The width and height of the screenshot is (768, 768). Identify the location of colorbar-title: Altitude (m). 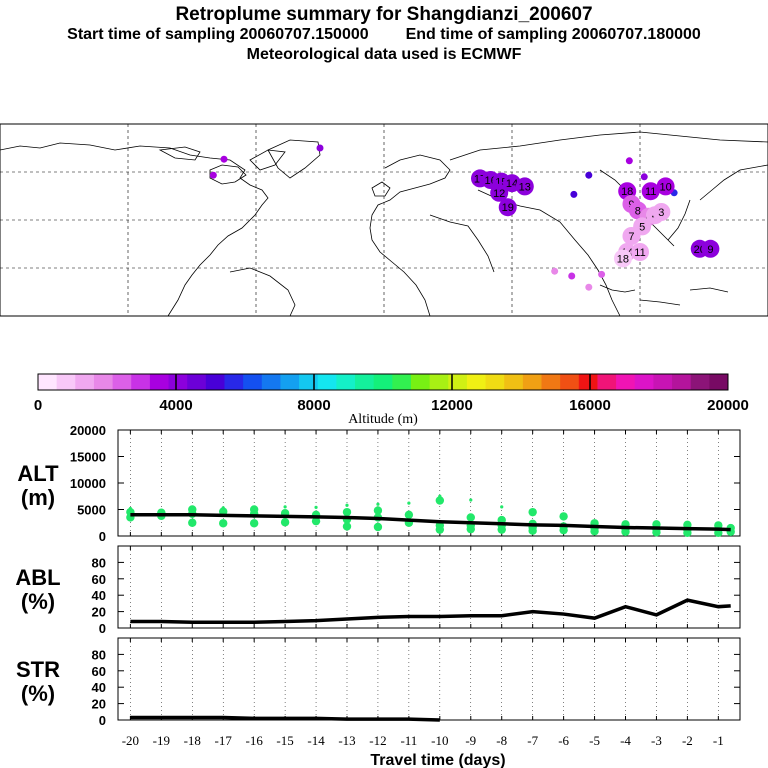
(383, 419).